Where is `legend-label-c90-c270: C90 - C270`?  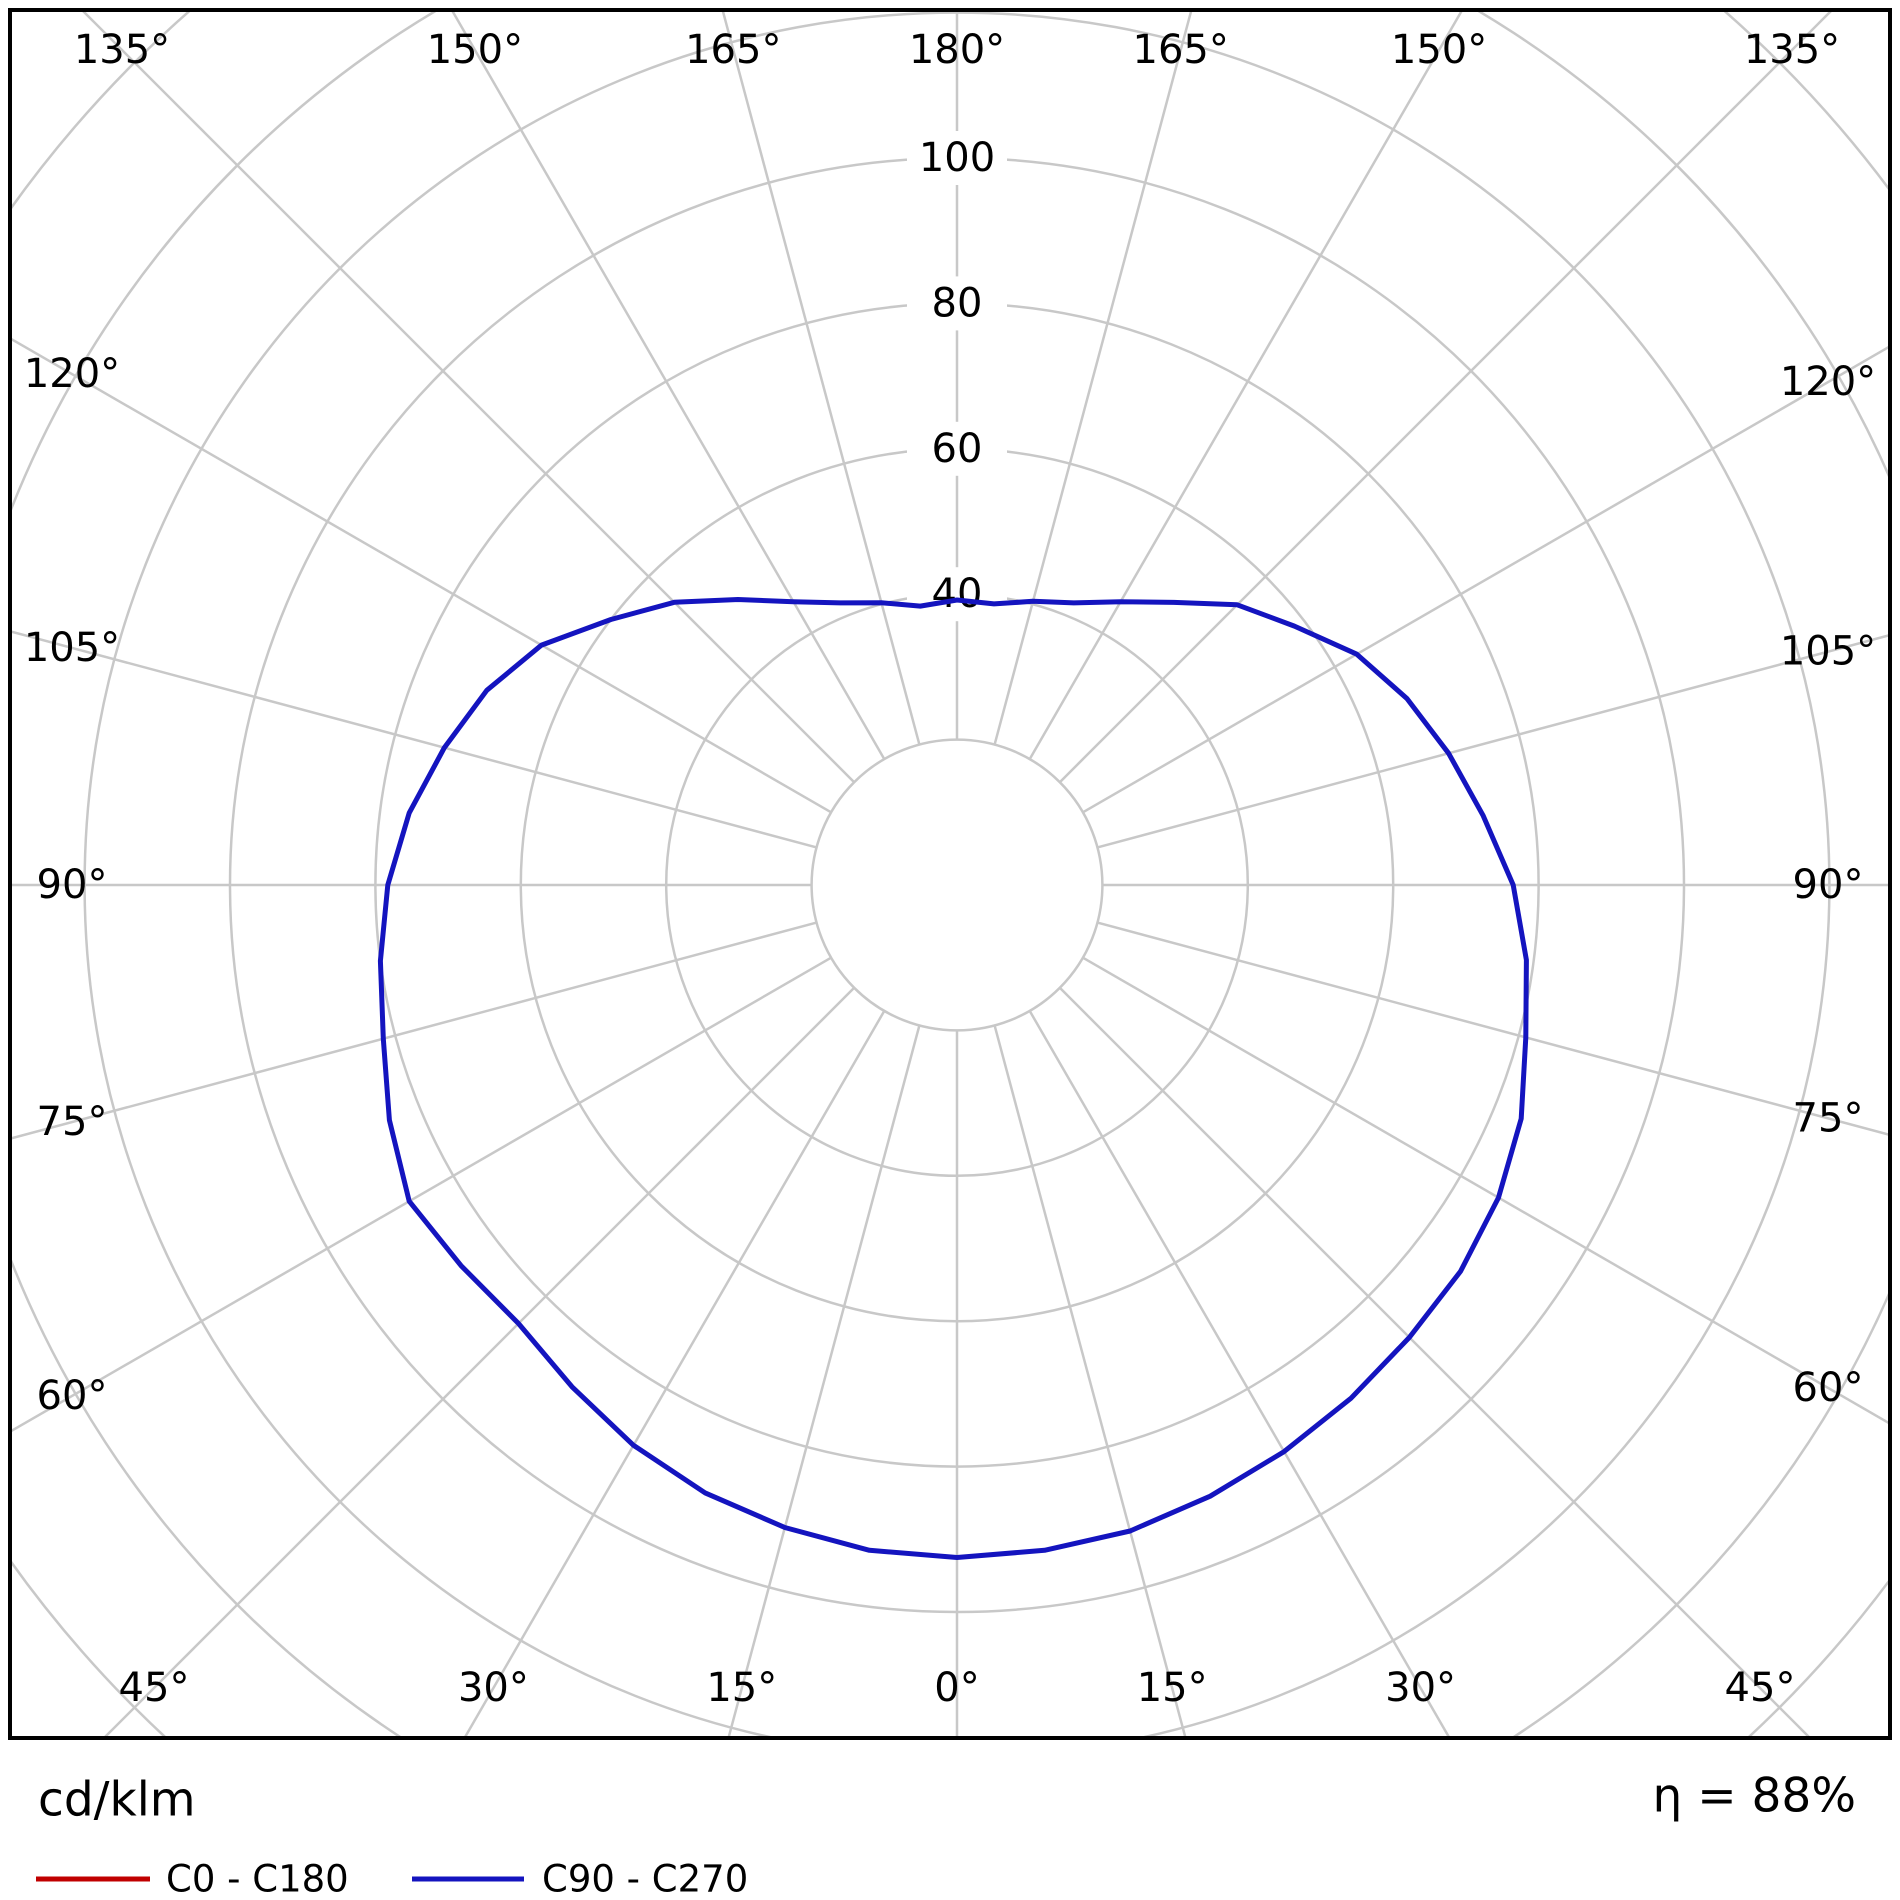
legend-label-c90-c270: C90 - C270 is located at coordinates (645, 1879).